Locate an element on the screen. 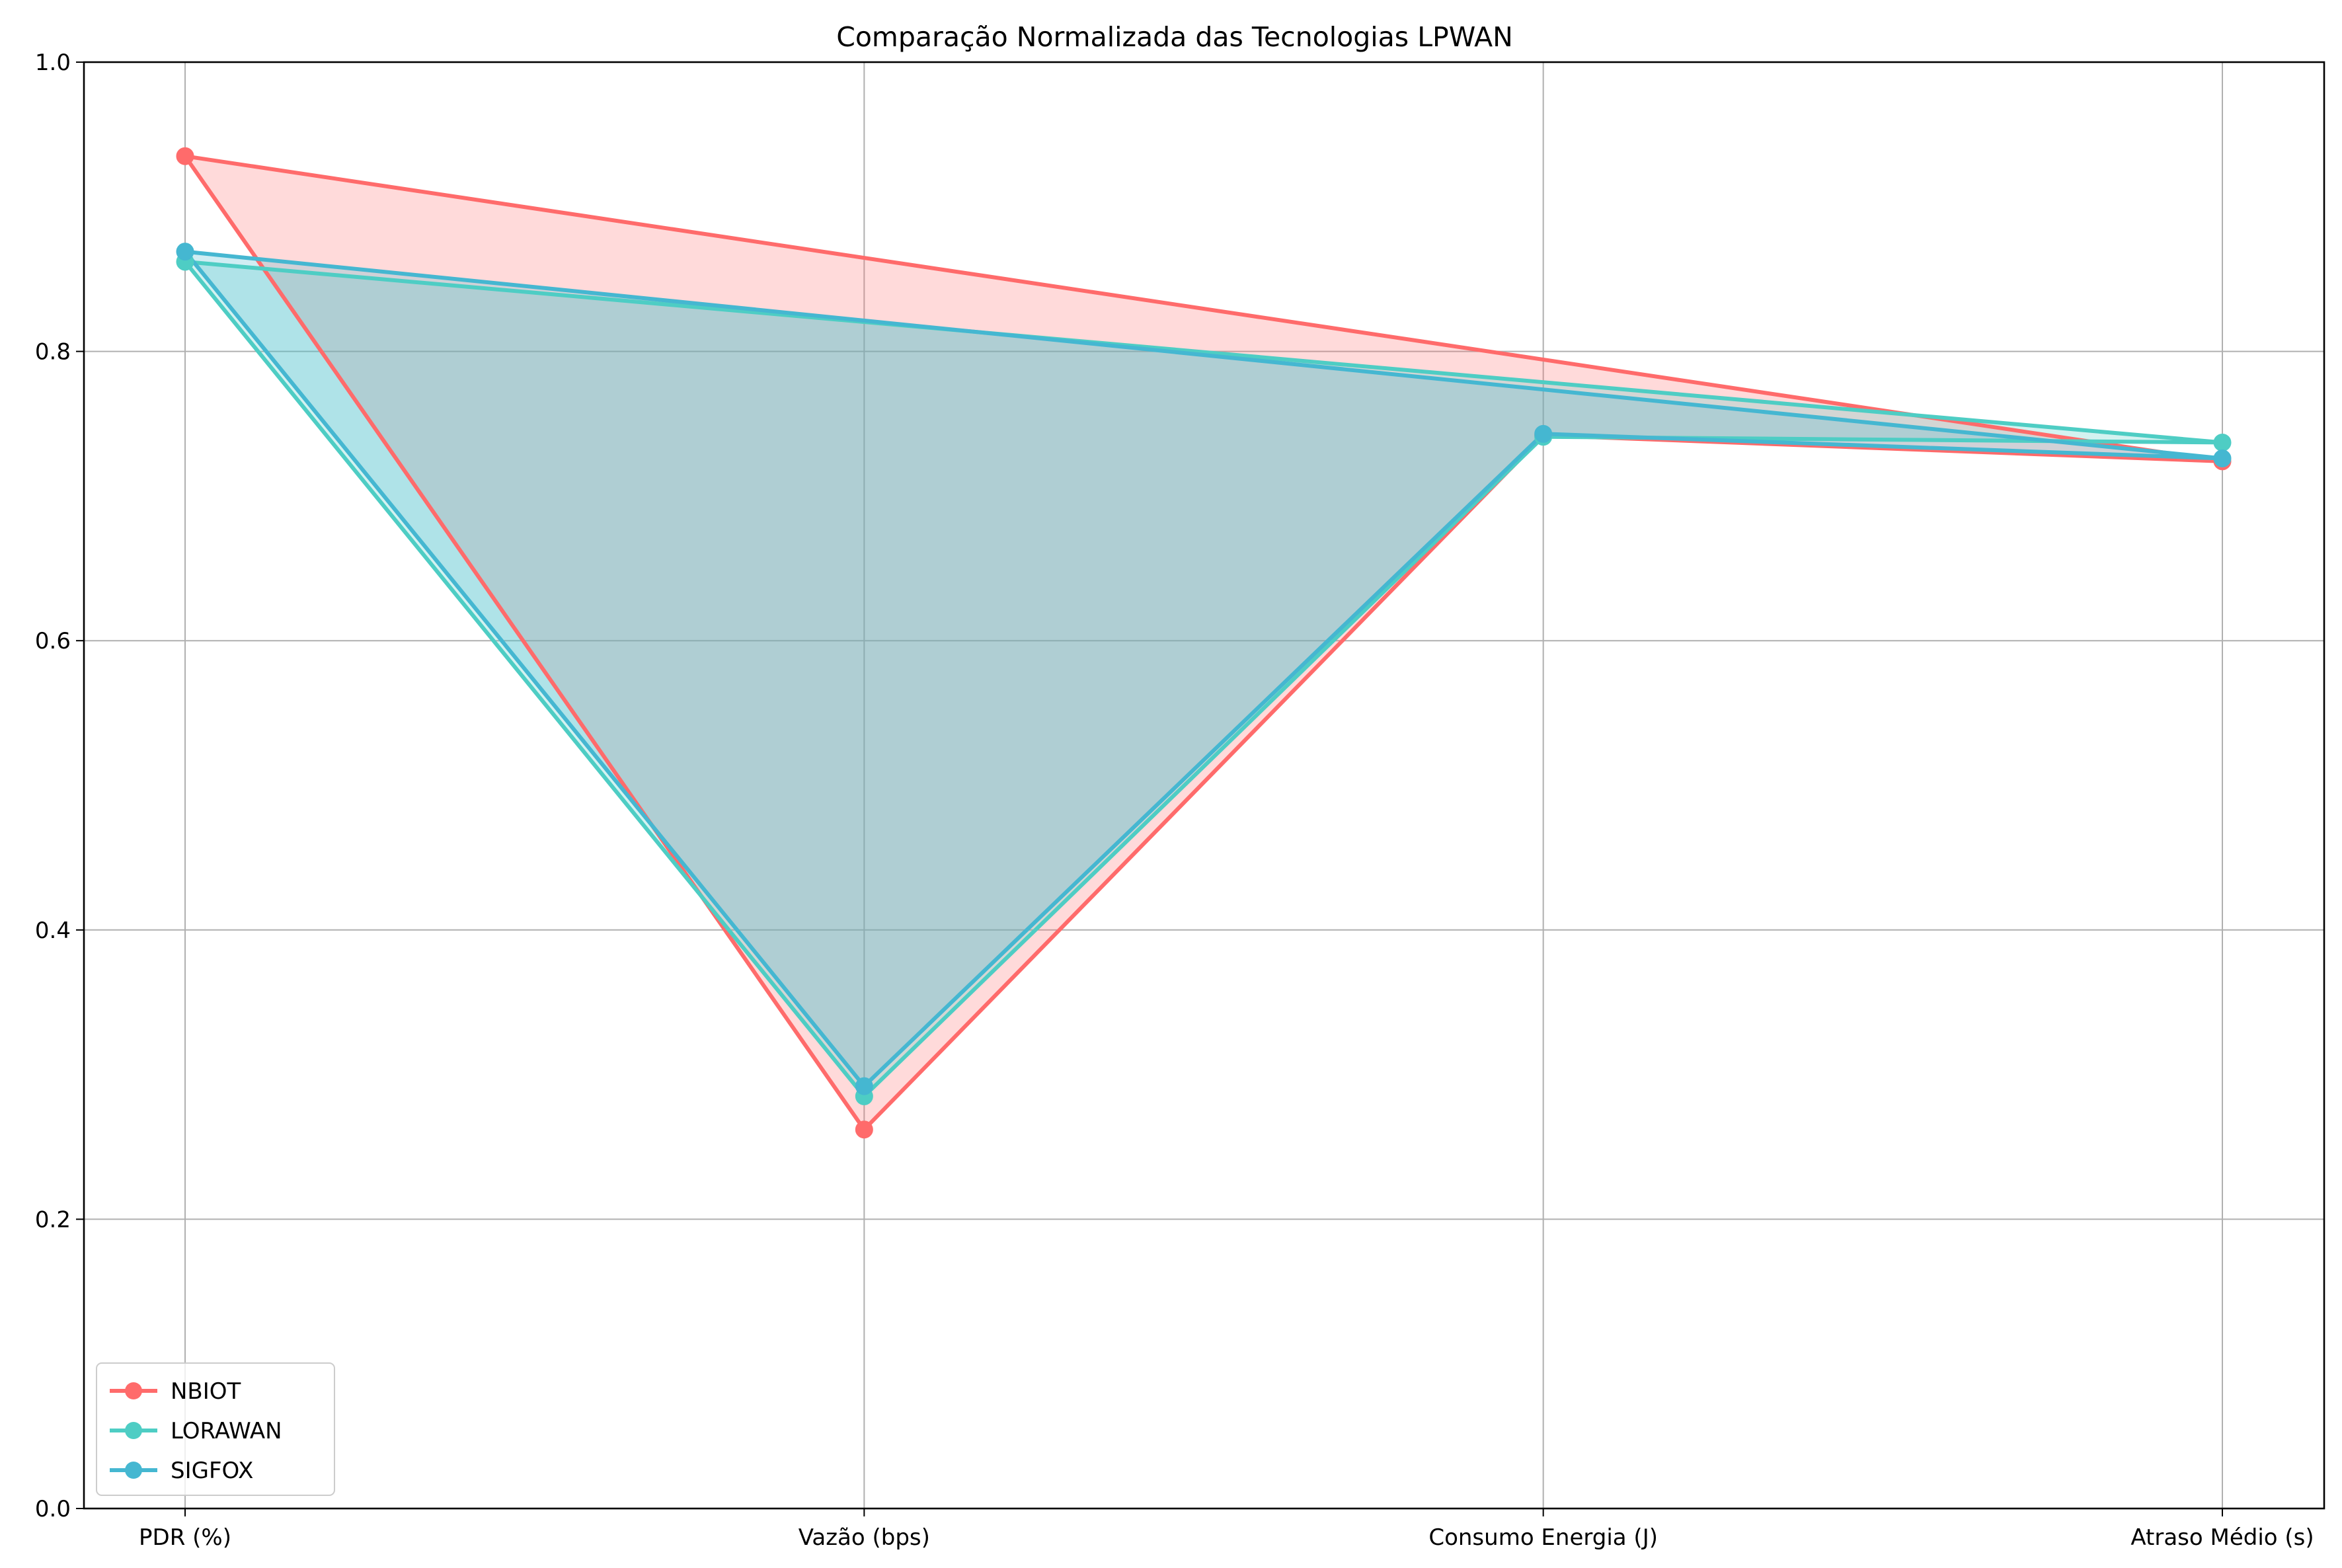  legend-label: SIGFOX is located at coordinates (212, 1471).